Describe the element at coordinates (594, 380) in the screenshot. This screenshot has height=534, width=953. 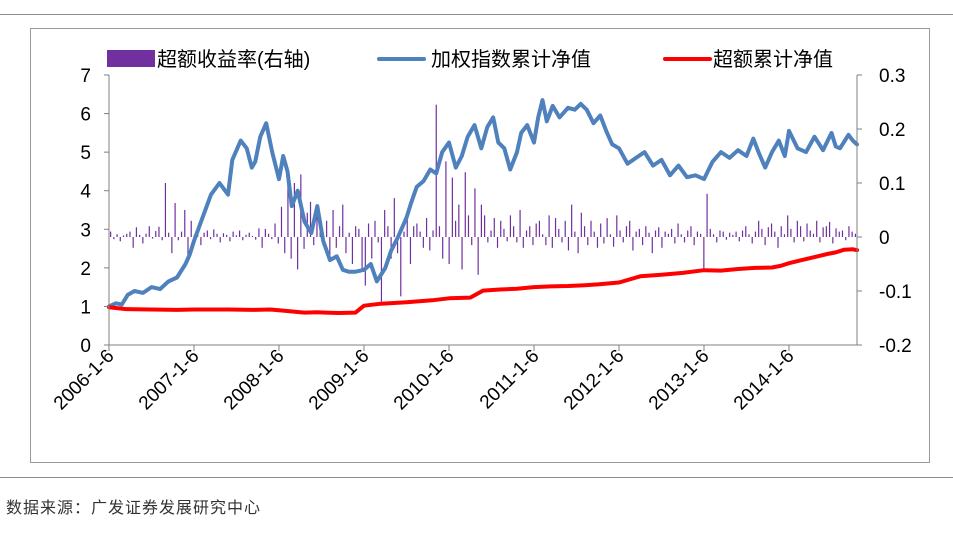
I see `x-tick-label: 2012-1-6` at that location.